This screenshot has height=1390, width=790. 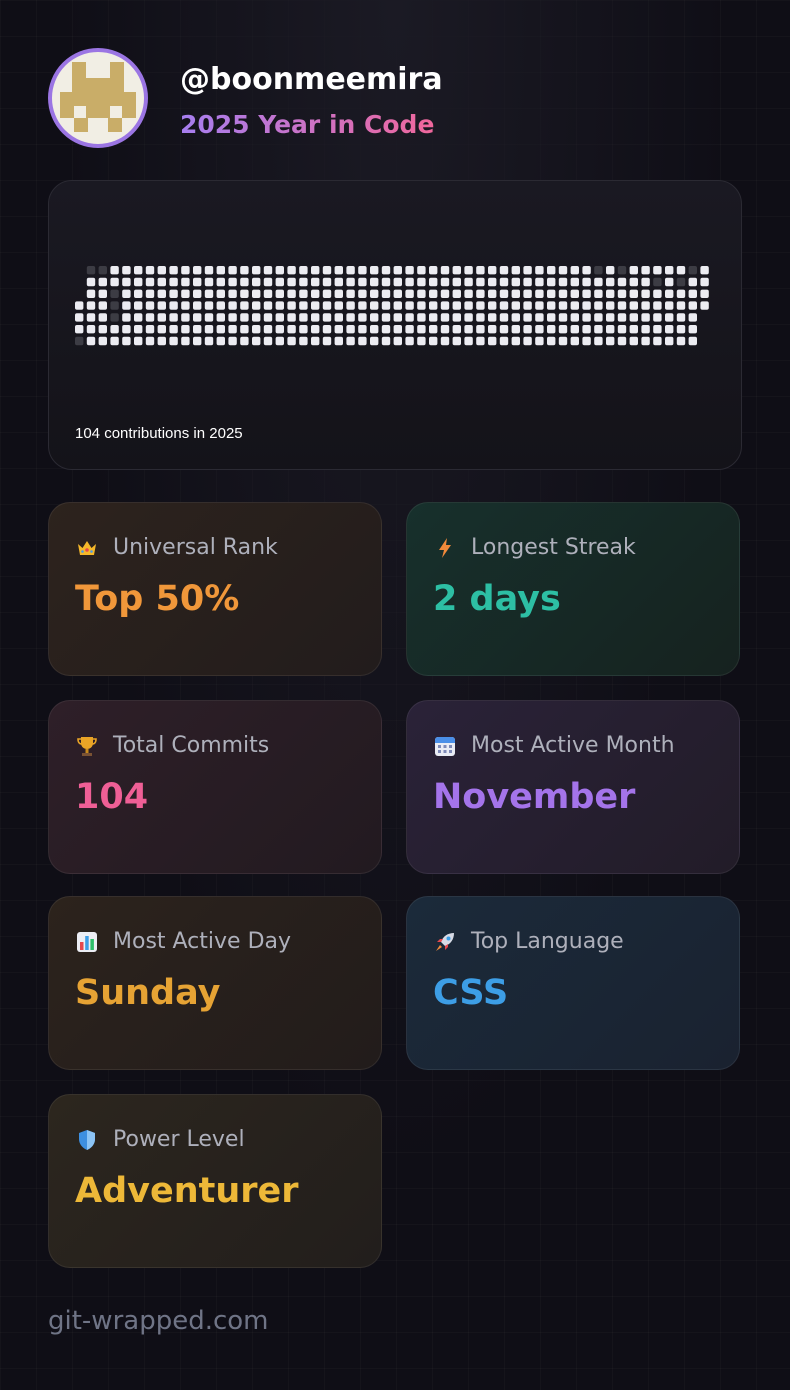 I want to click on rocket-icon, so click(x=445, y=942).